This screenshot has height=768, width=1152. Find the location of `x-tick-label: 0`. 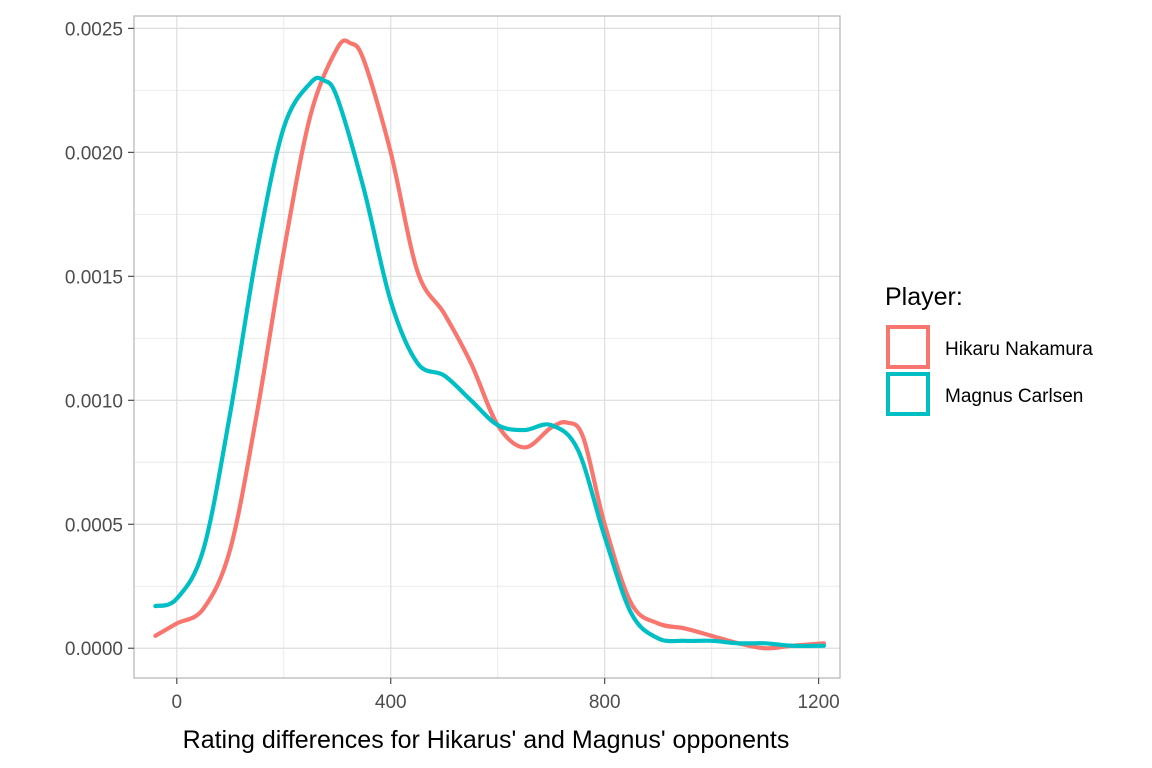

x-tick-label: 0 is located at coordinates (176, 702).